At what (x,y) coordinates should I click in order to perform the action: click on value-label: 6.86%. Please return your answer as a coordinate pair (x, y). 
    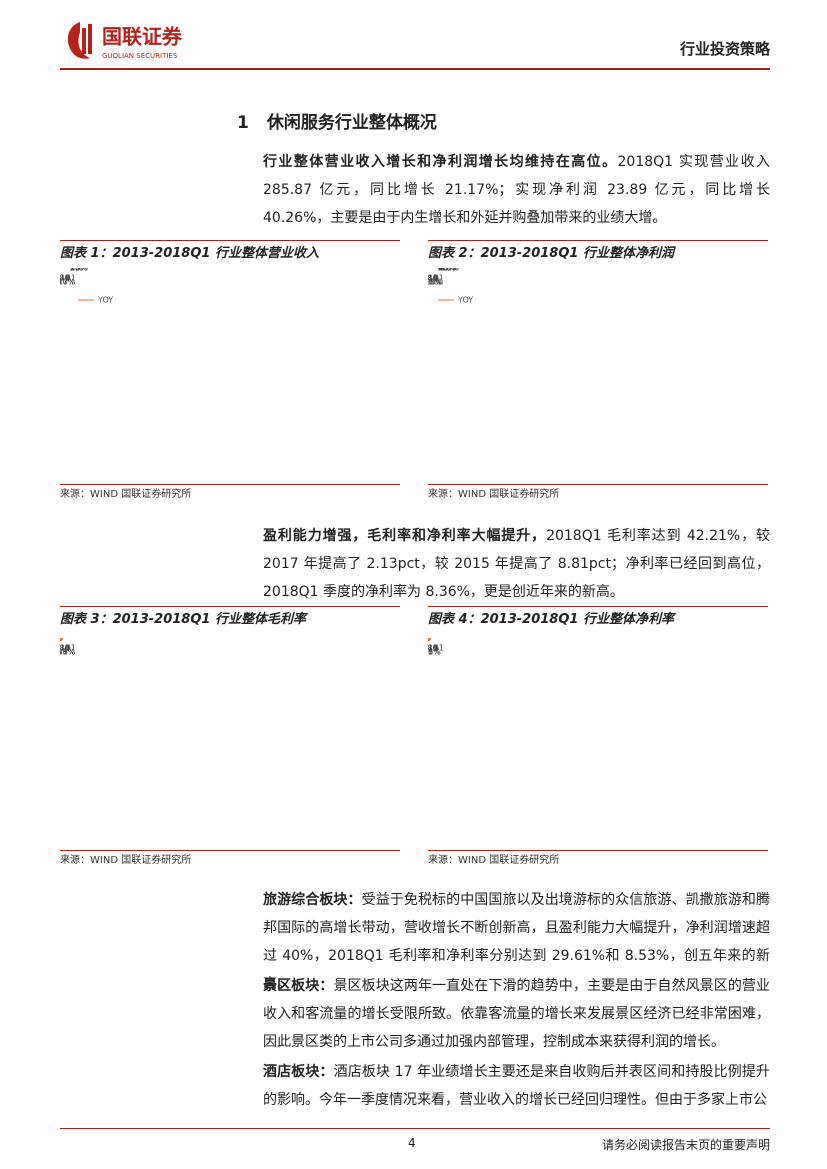
    Looking at the image, I should click on (434, 282).